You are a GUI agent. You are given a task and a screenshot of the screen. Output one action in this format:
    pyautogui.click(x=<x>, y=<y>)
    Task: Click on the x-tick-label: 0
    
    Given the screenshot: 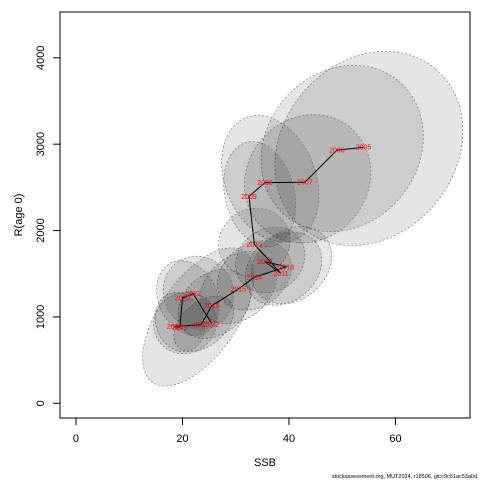 What is the action you would take?
    pyautogui.click(x=76, y=439)
    